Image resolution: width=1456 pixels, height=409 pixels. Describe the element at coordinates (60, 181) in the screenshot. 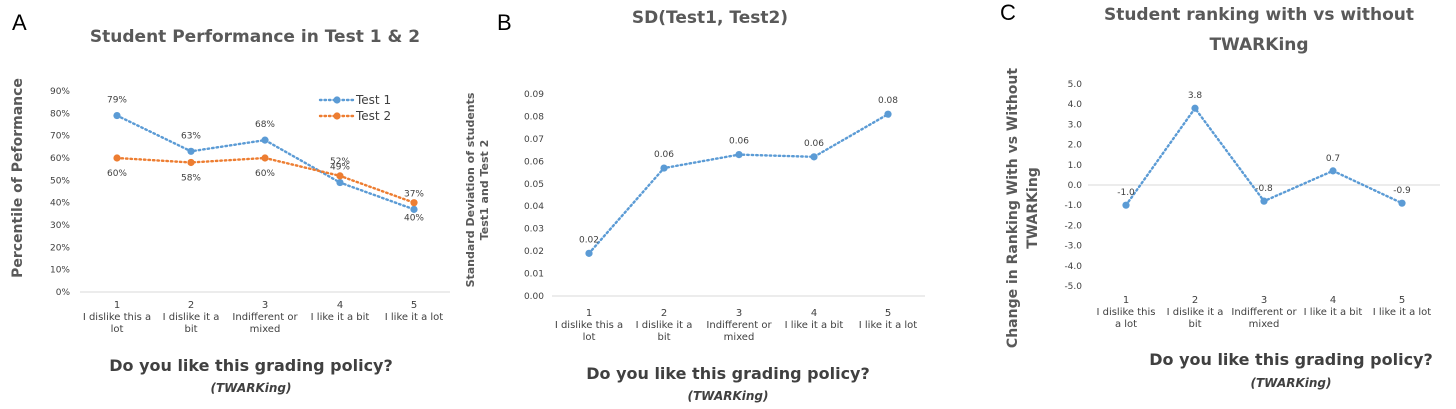

I see `y-tick-label: 50%` at that location.